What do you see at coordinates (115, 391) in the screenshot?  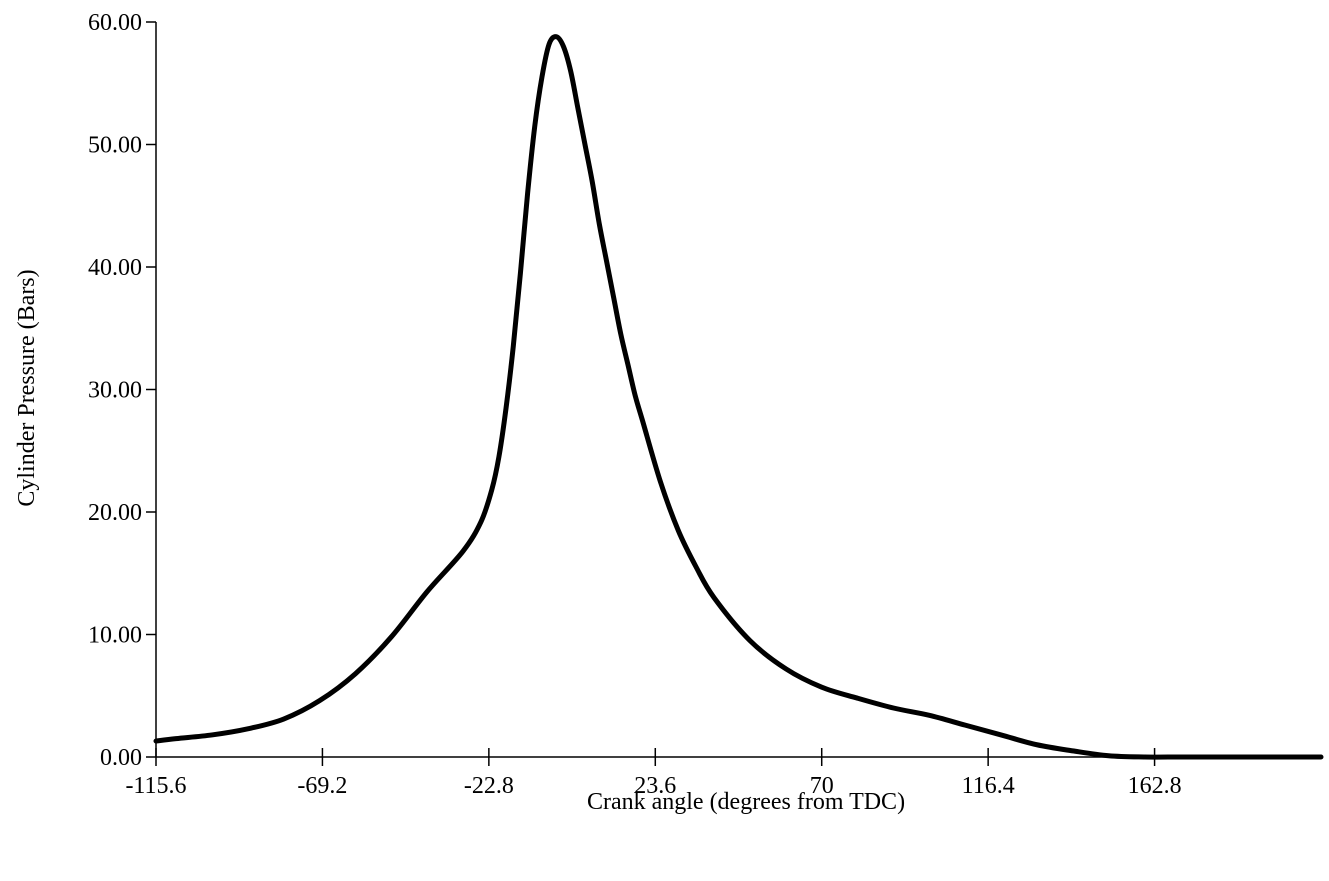 I see `y-tick-label: 30.00` at bounding box center [115, 391].